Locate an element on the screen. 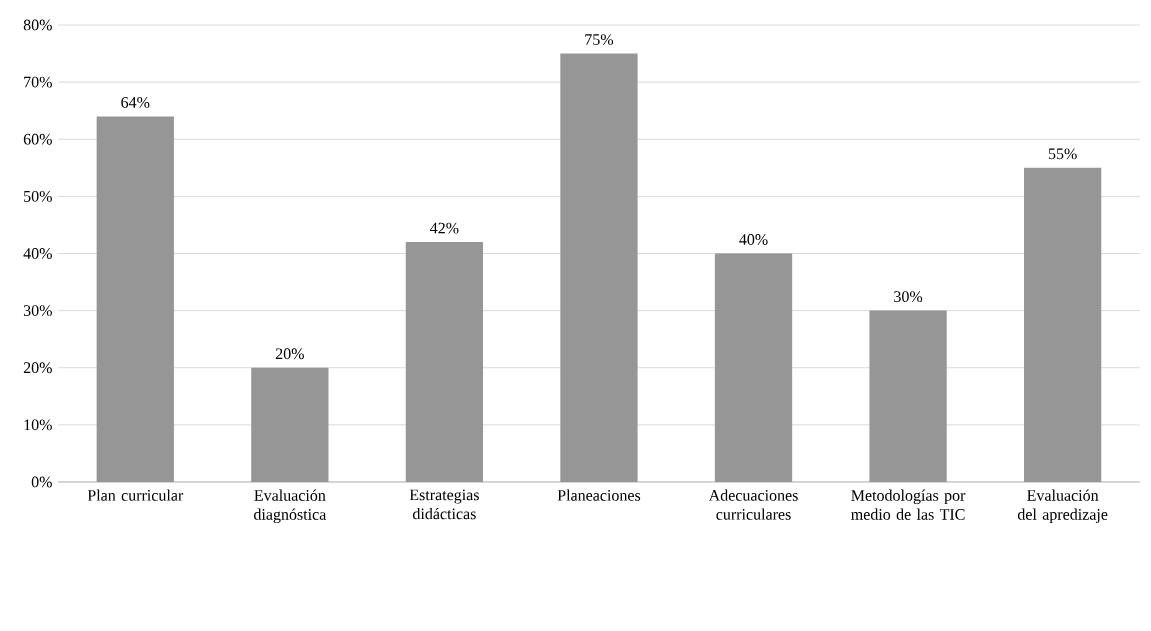  y-tick-label: 60% is located at coordinates (37, 139).